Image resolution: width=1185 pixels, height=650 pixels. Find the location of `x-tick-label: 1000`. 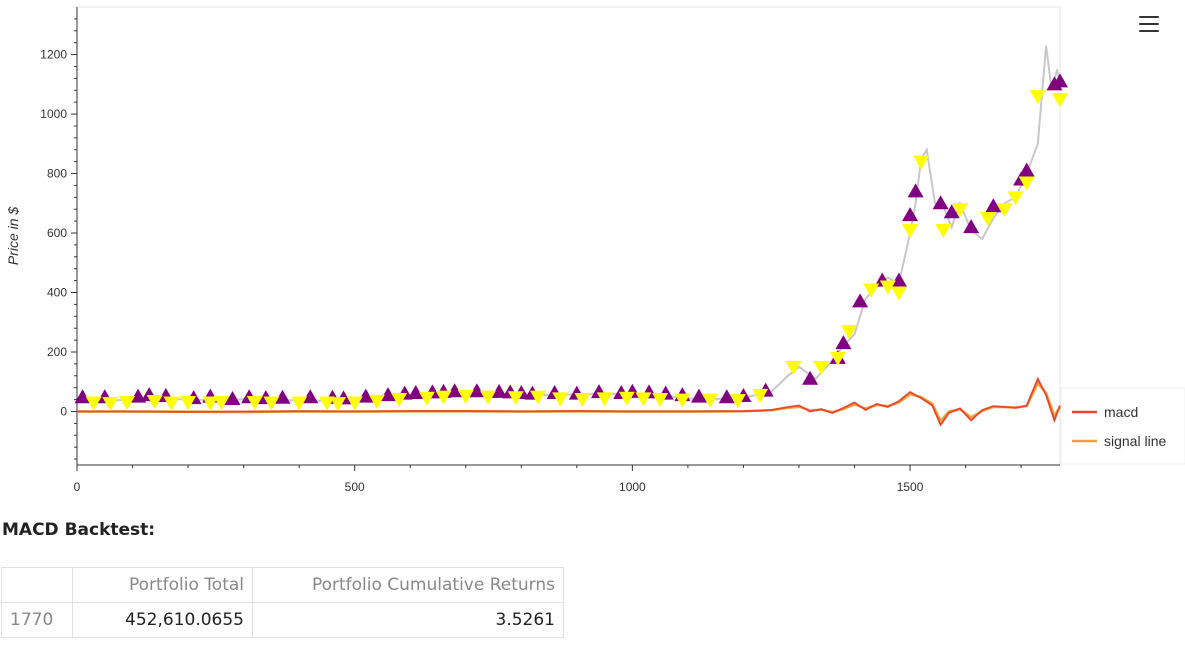

x-tick-label: 1000 is located at coordinates (632, 487).